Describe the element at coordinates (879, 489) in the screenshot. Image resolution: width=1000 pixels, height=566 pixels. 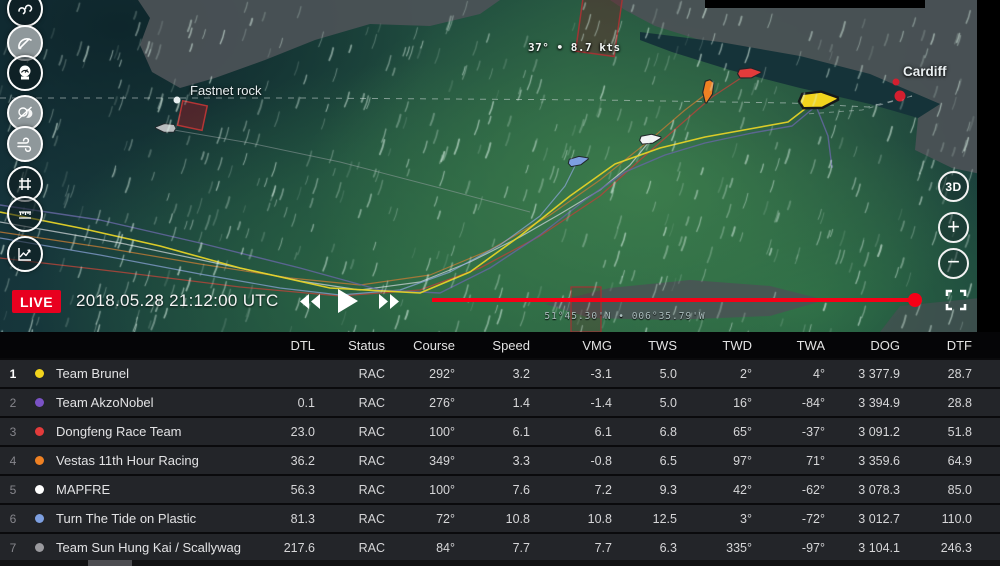
I see `cell-dog: 3 078.3` at that location.